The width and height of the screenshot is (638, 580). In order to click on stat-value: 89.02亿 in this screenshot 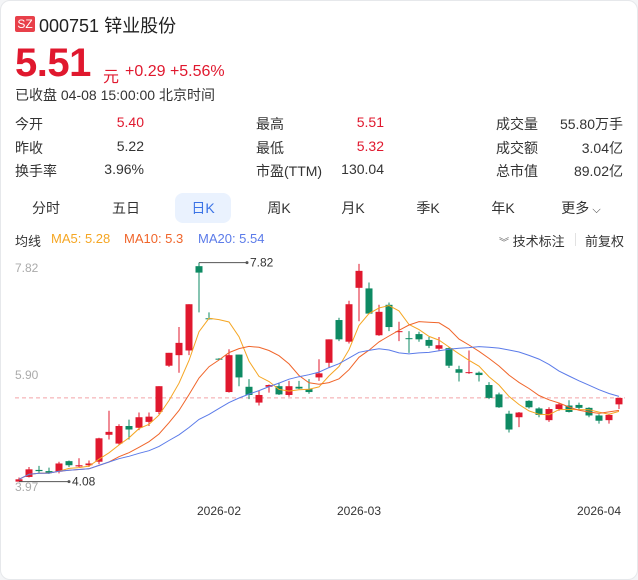, I will do `click(598, 171)`.